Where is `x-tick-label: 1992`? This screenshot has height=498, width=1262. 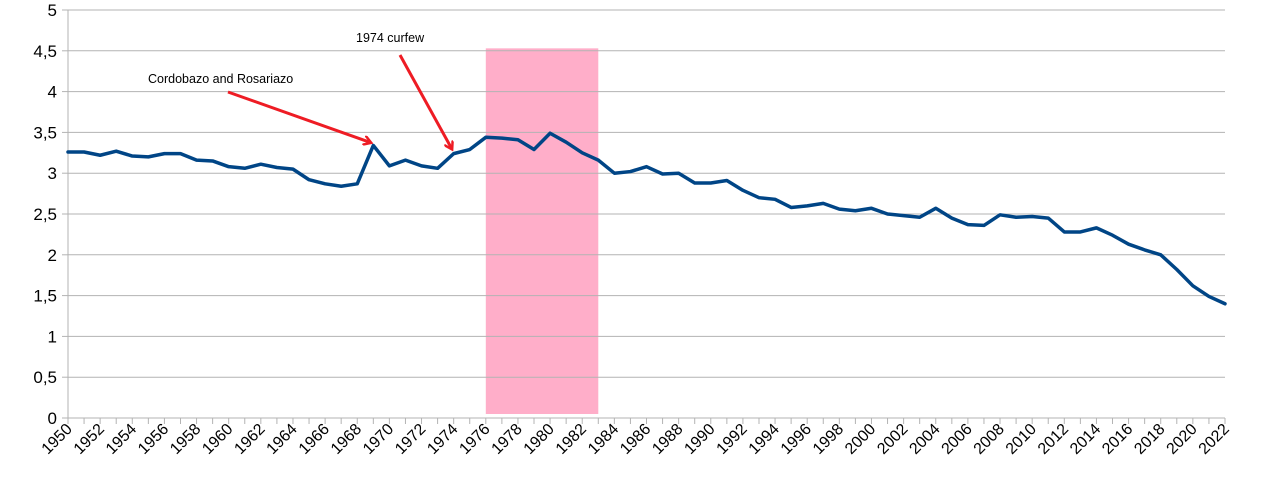
x-tick-label: 1992 is located at coordinates (732, 439).